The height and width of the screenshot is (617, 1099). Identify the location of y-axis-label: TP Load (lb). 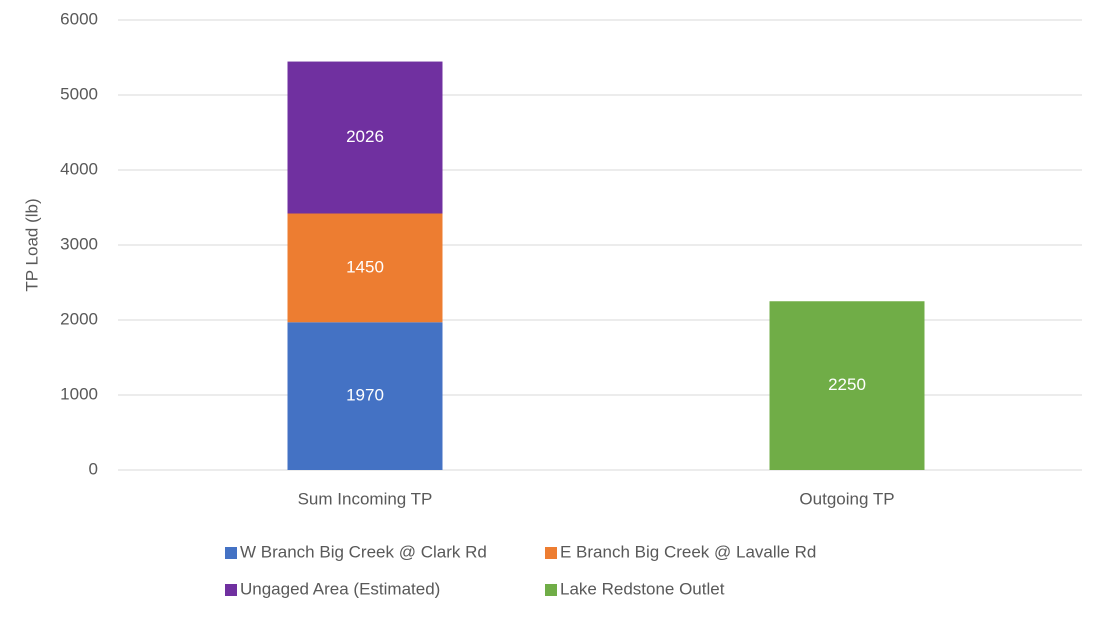
(31, 244).